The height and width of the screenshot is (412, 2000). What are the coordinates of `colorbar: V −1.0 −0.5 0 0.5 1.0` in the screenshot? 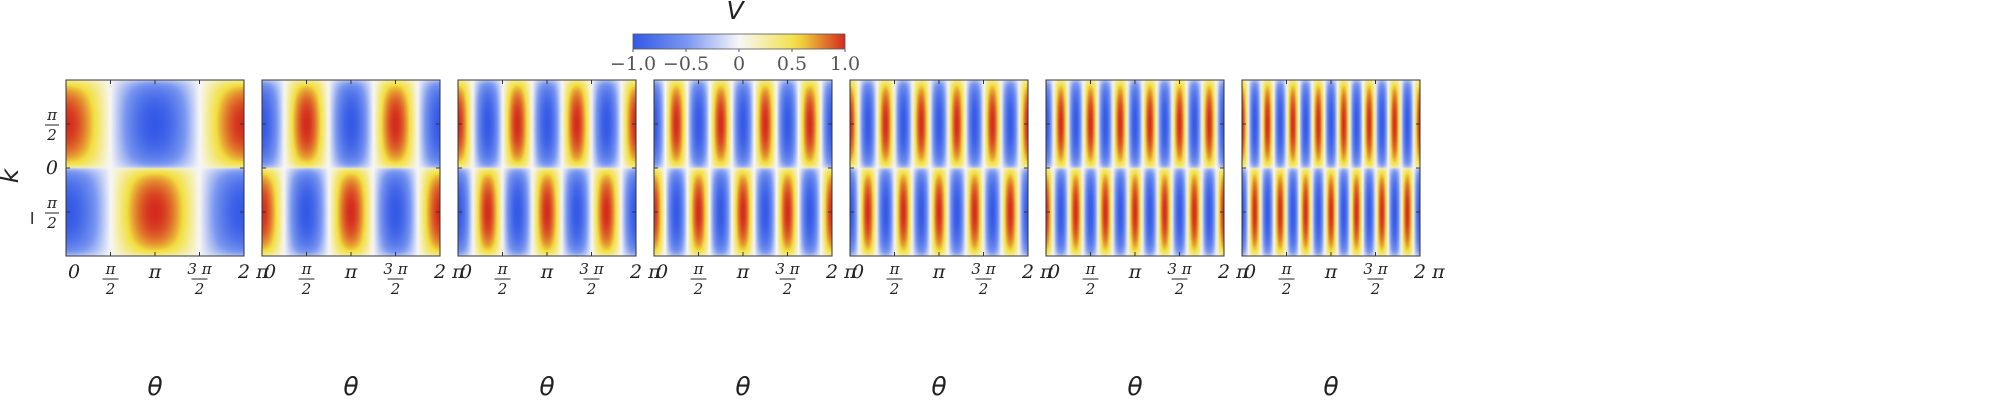 It's located at (735, 37).